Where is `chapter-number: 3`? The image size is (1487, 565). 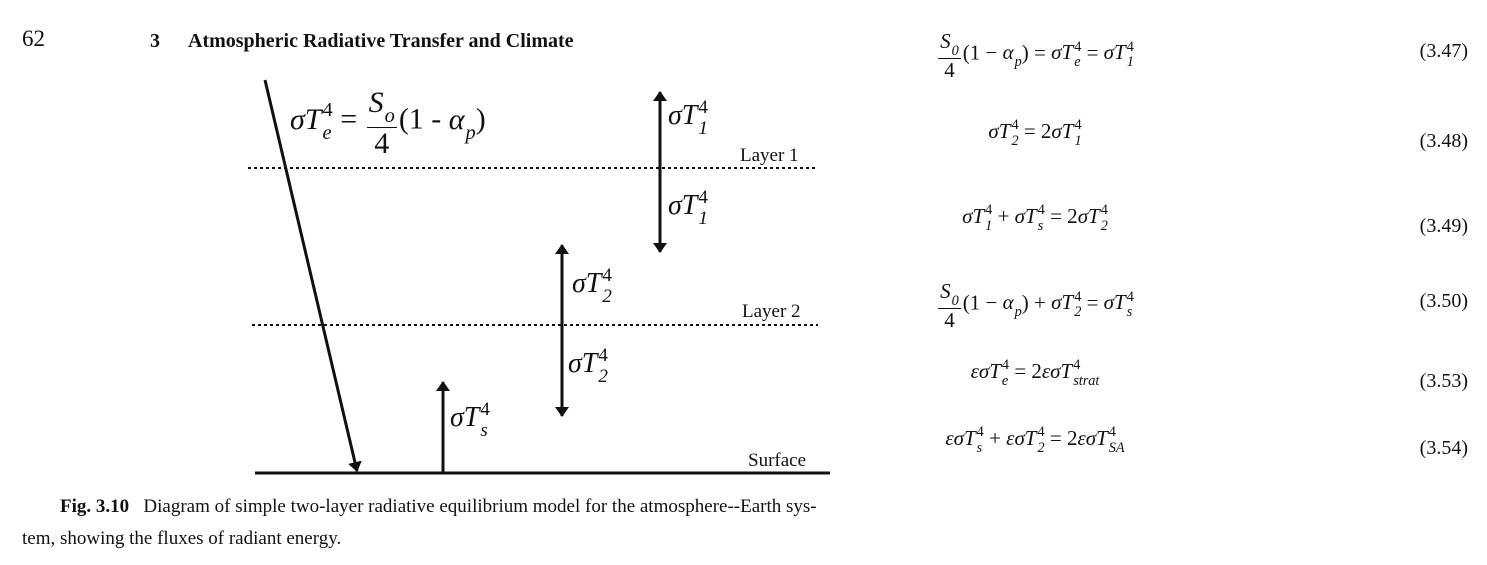 chapter-number: 3 is located at coordinates (155, 41).